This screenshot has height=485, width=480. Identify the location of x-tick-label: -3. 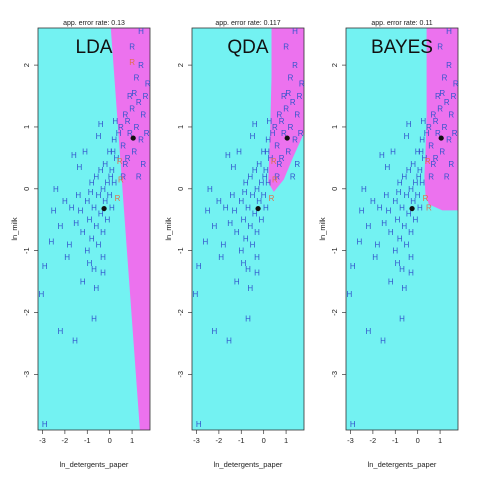
(42, 440).